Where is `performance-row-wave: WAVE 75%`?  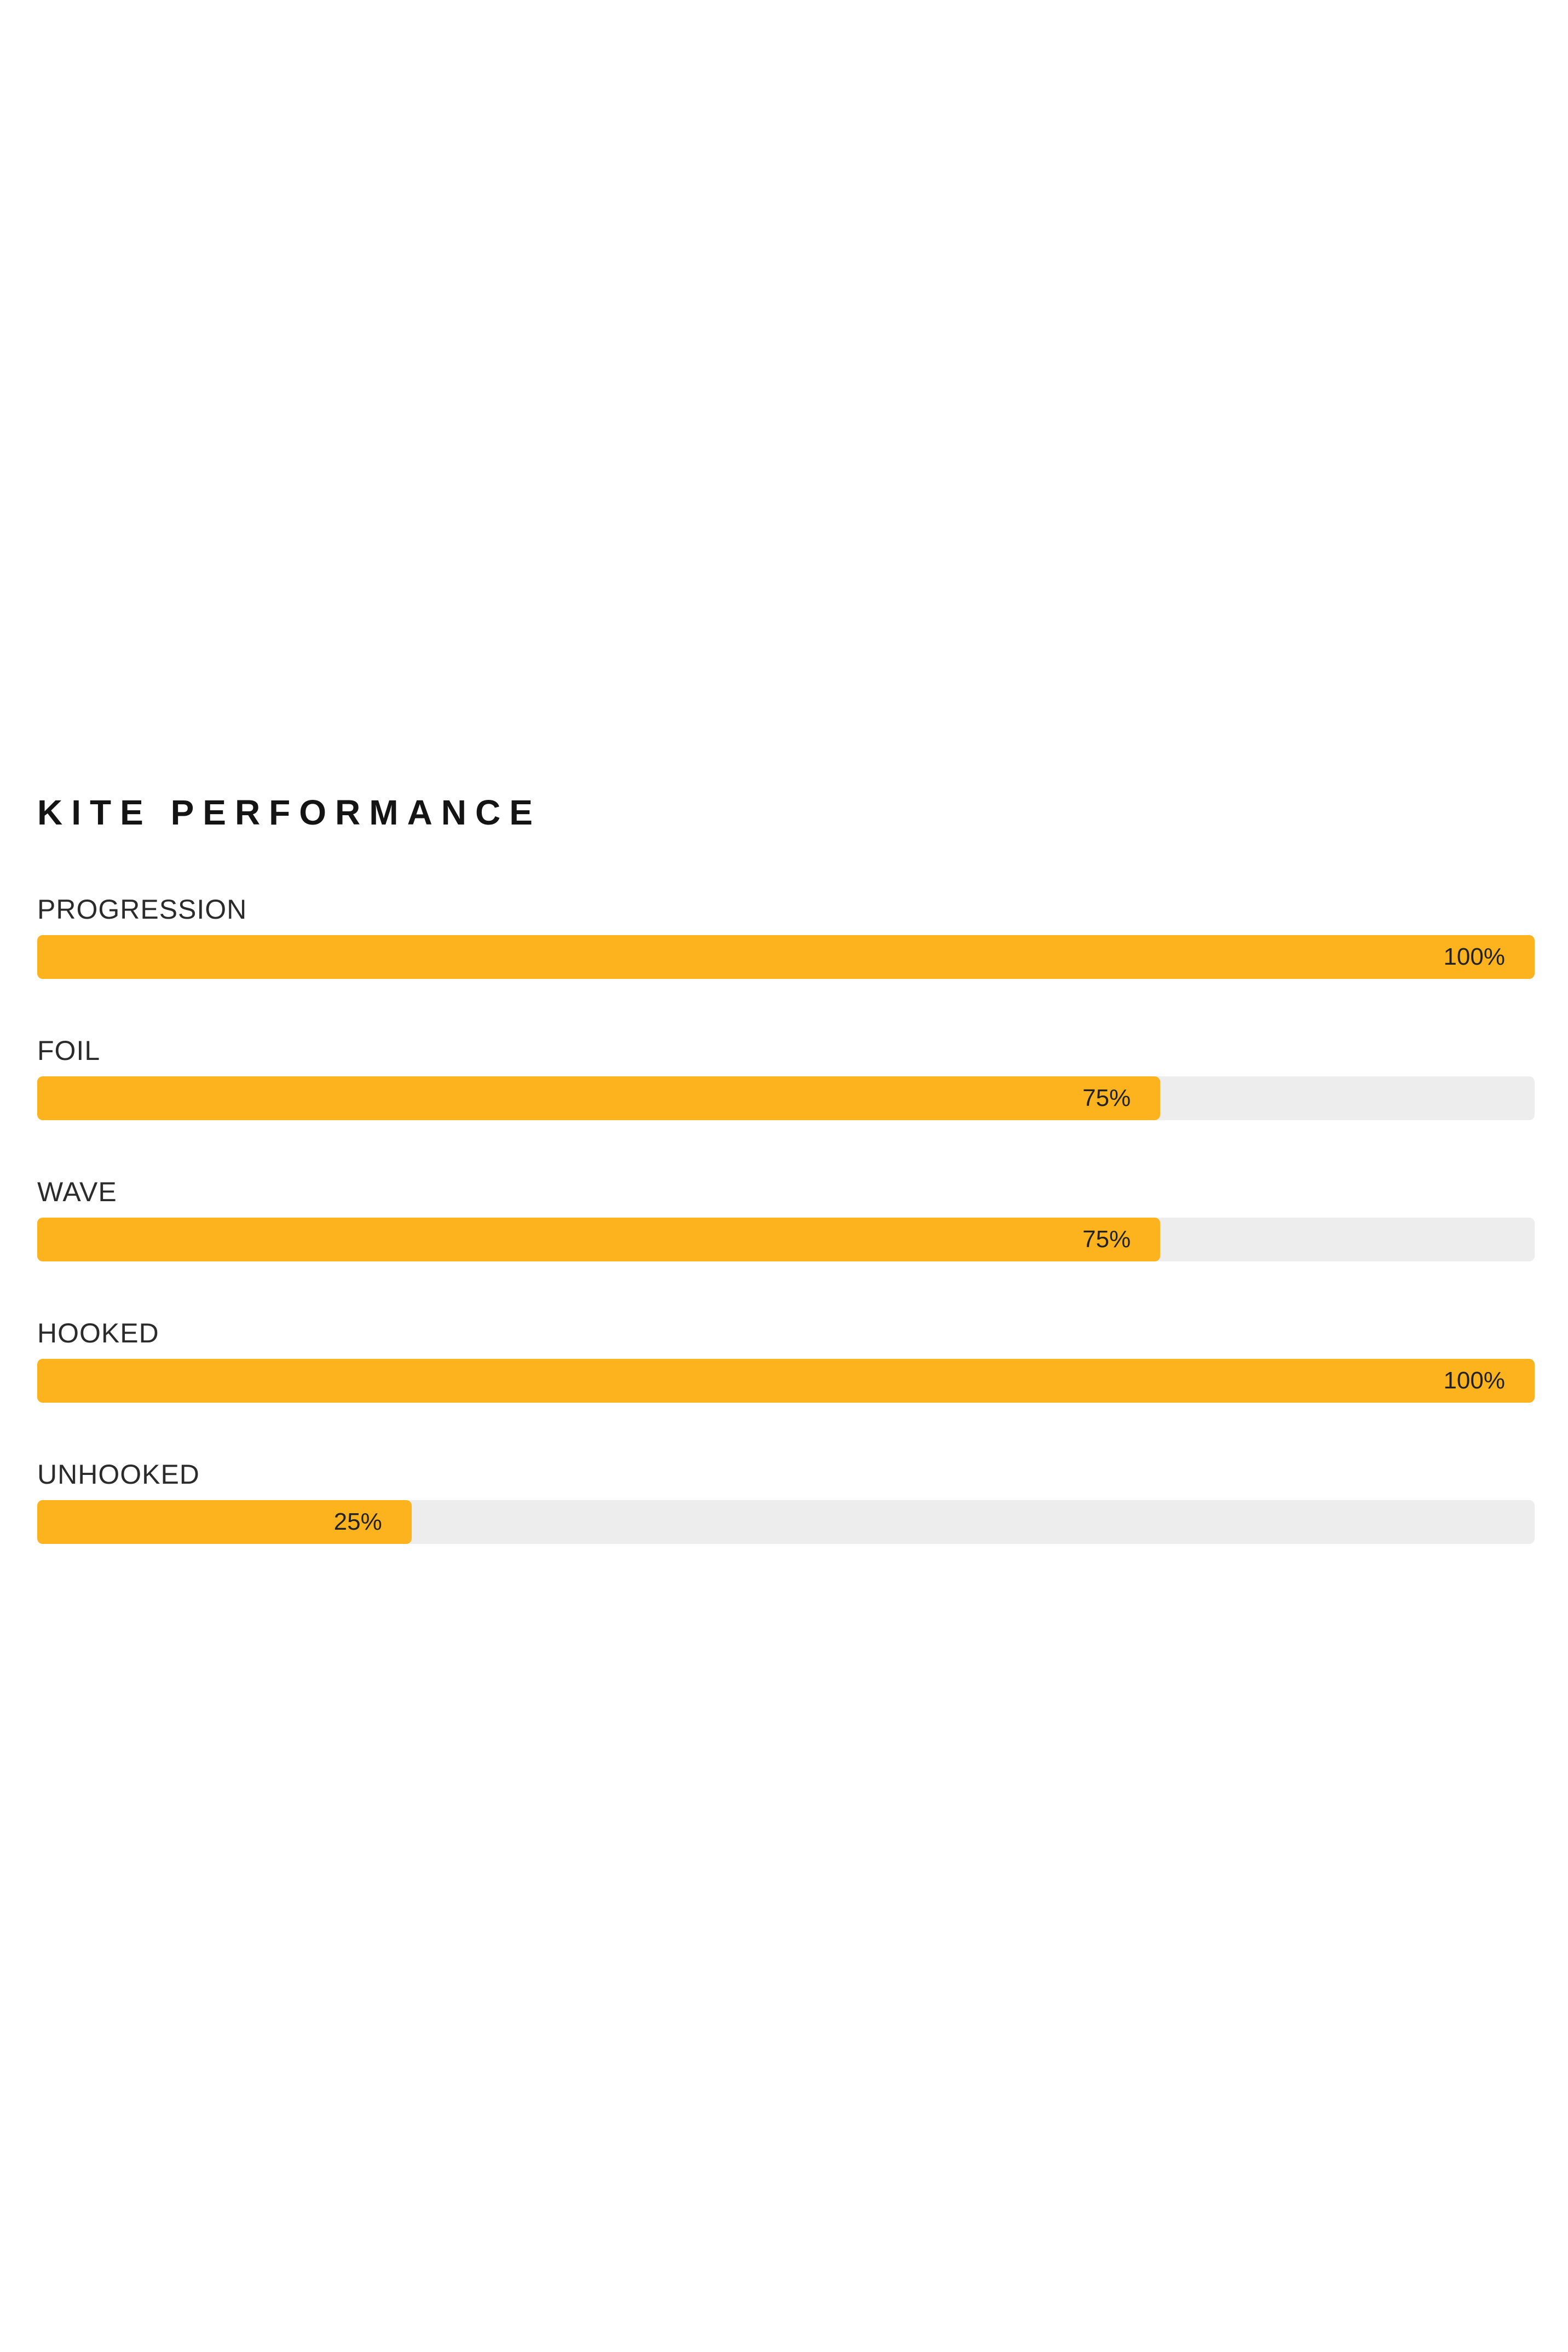 performance-row-wave: WAVE 75% is located at coordinates (786, 1219).